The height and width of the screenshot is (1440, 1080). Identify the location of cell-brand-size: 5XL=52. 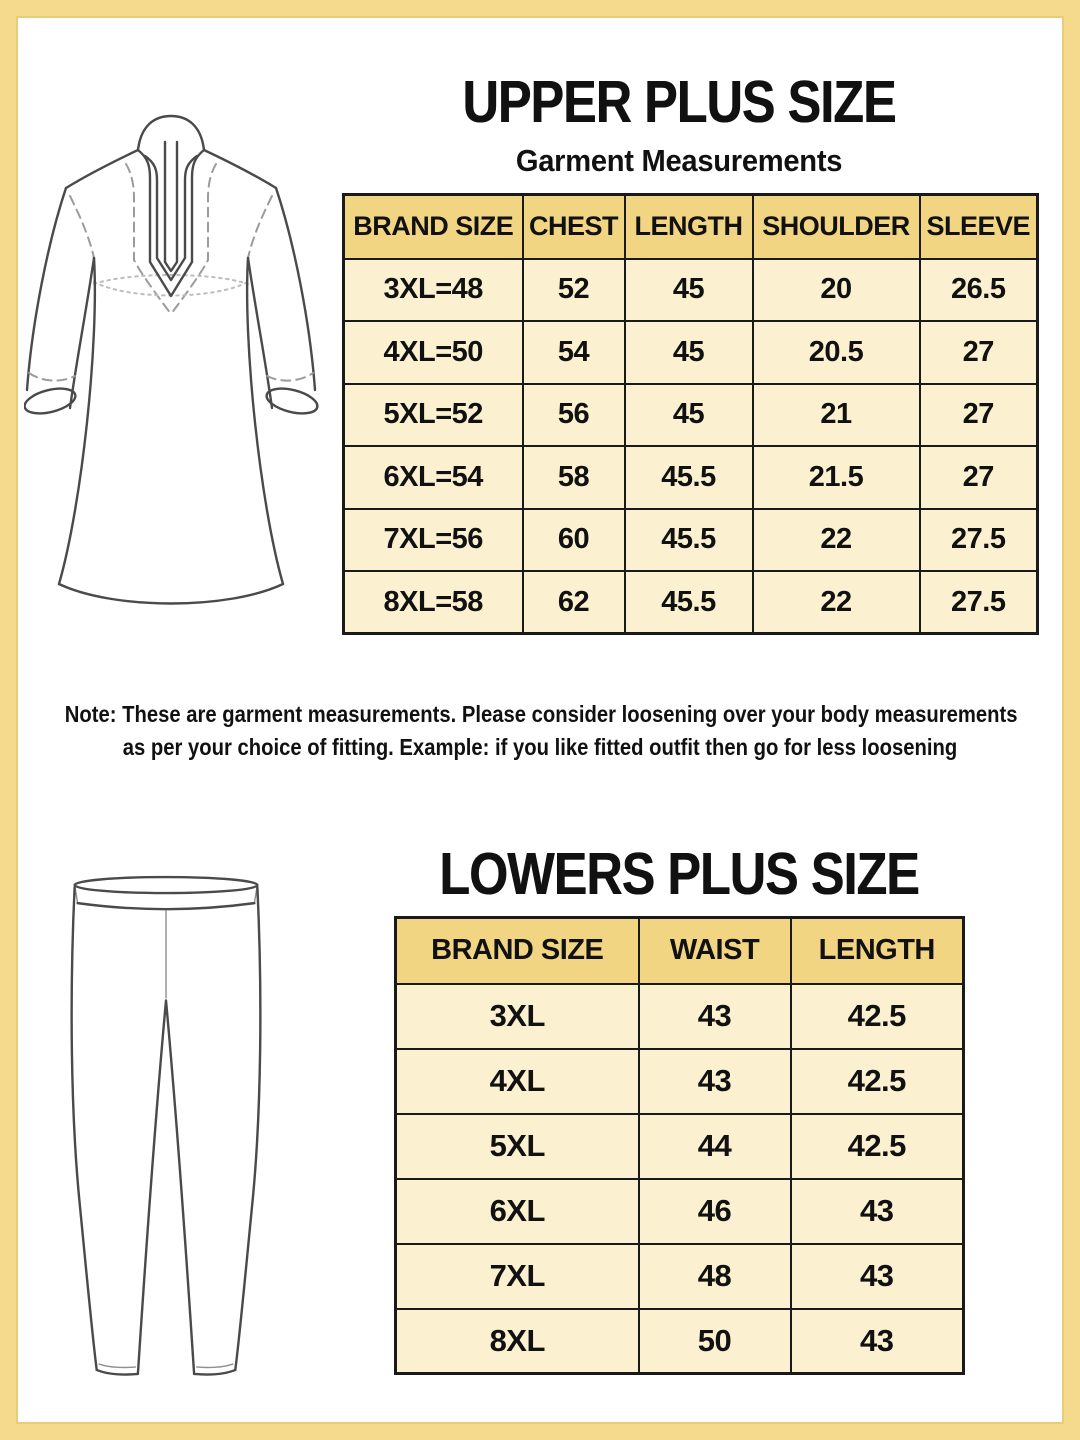
(433, 414).